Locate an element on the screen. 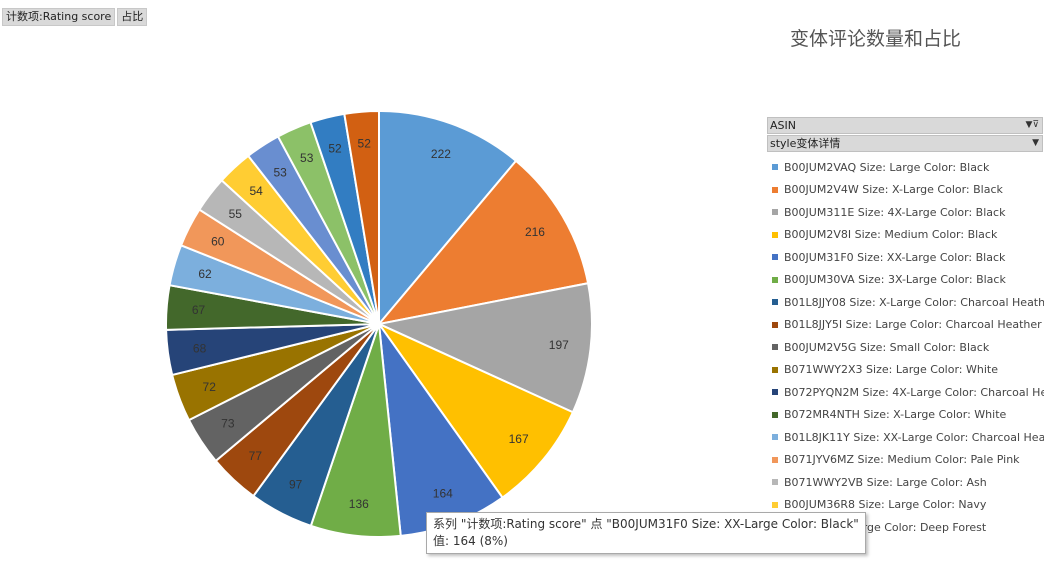 Image resolution: width=1044 pixels, height=564 pixels. slice-value-label: 197 is located at coordinates (559, 345).